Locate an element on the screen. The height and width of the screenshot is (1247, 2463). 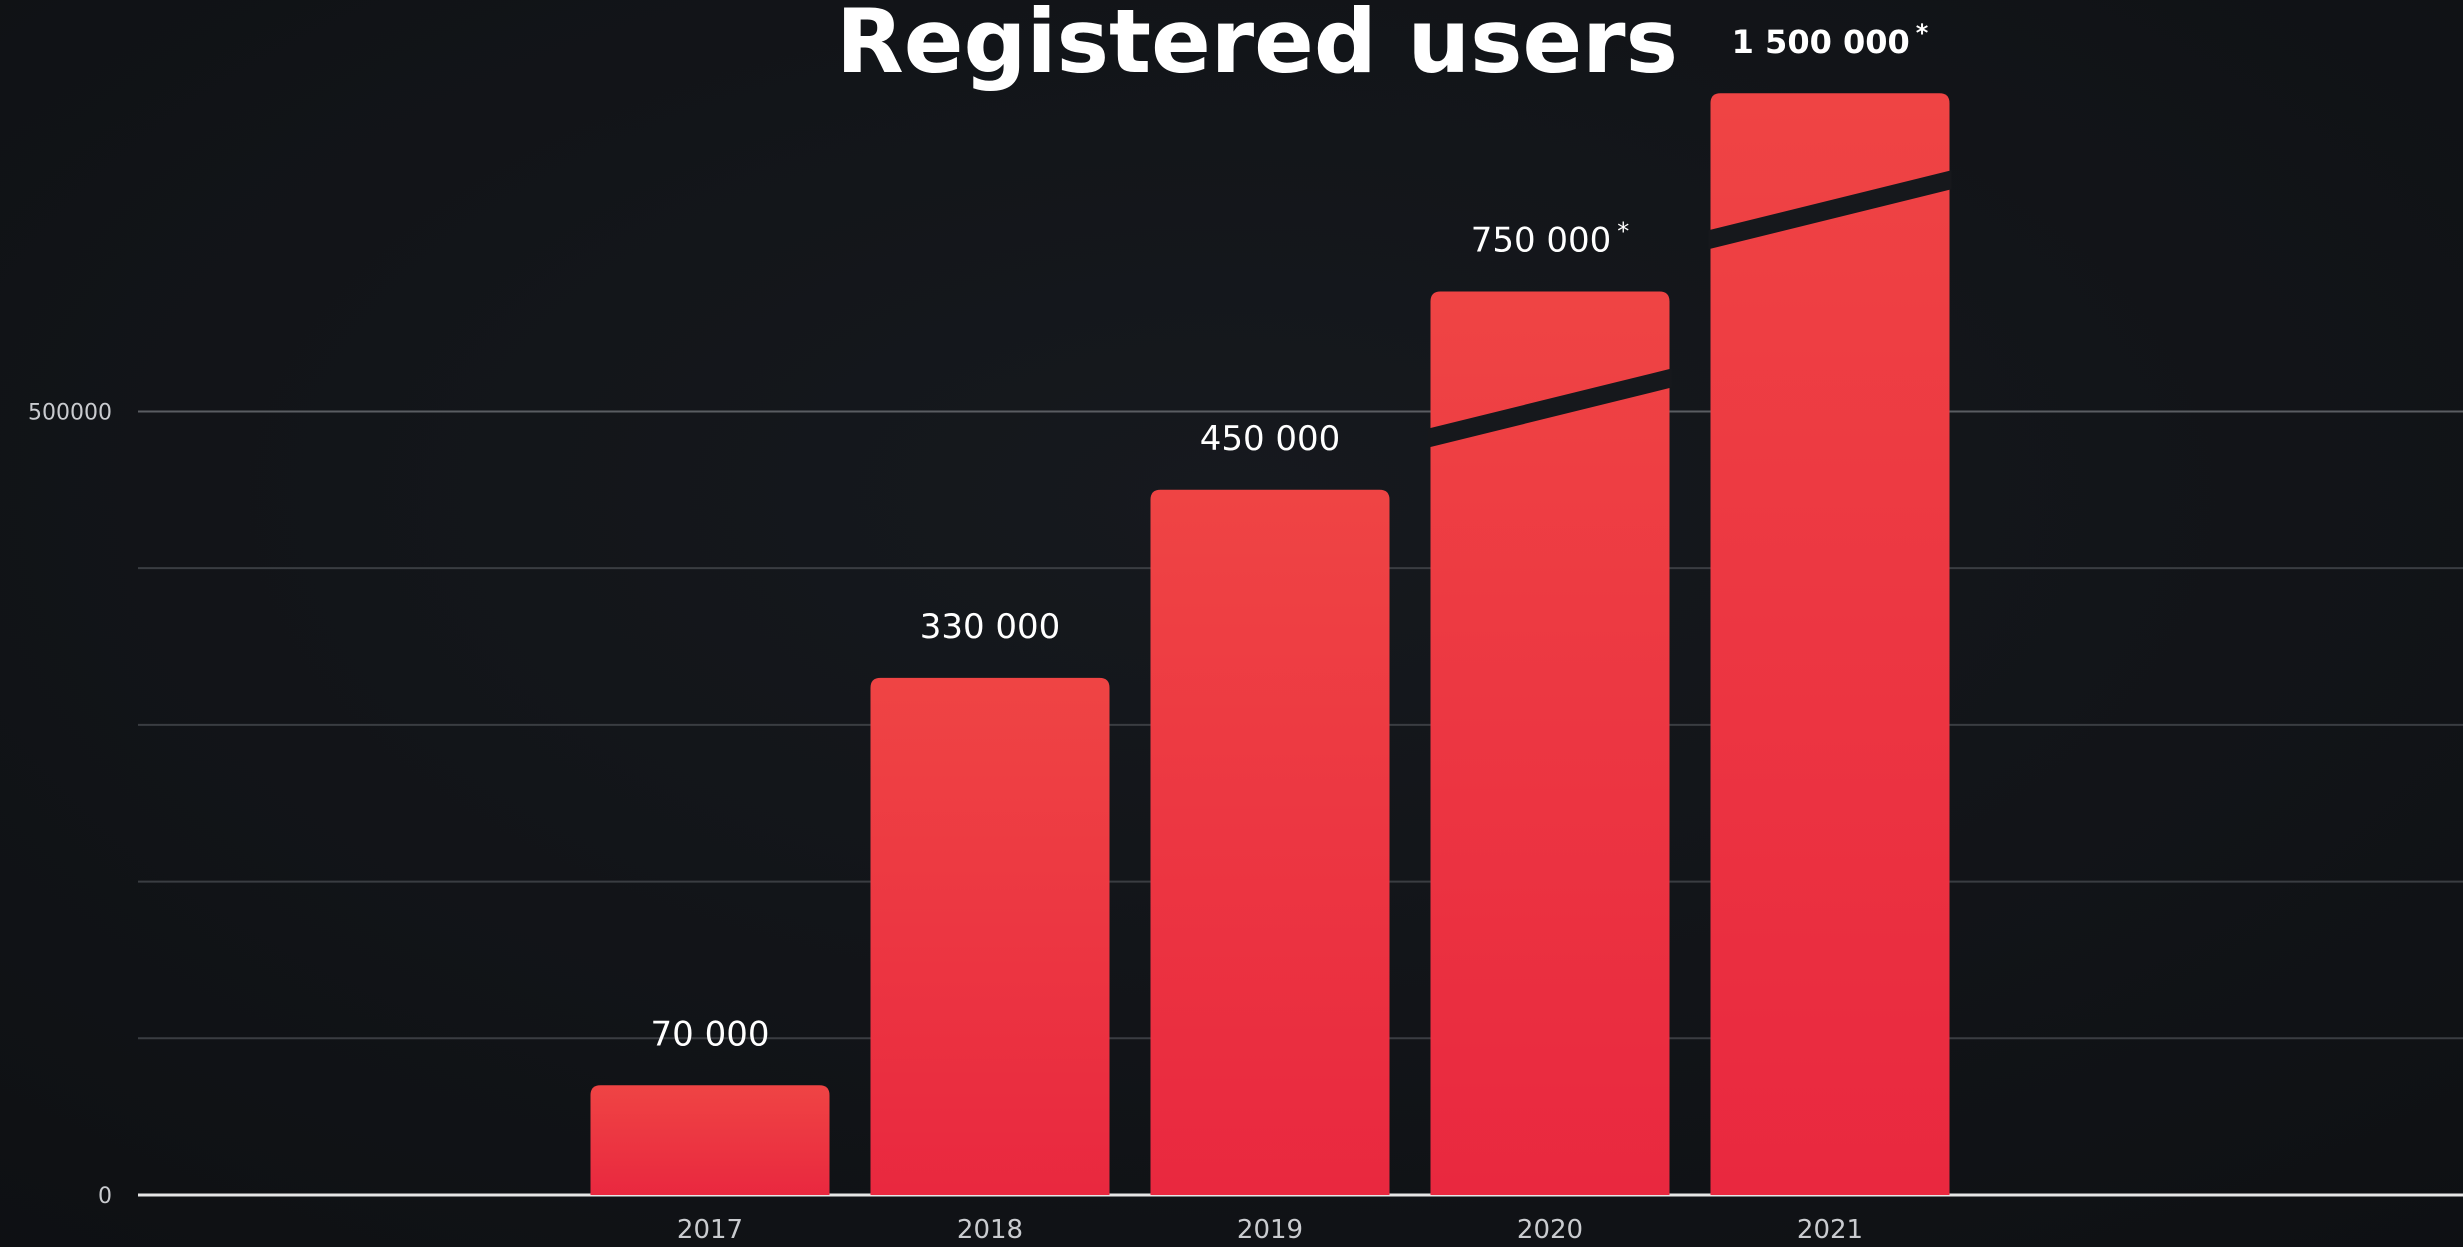
bar-group: 750 000 * is located at coordinates (1550, 706).